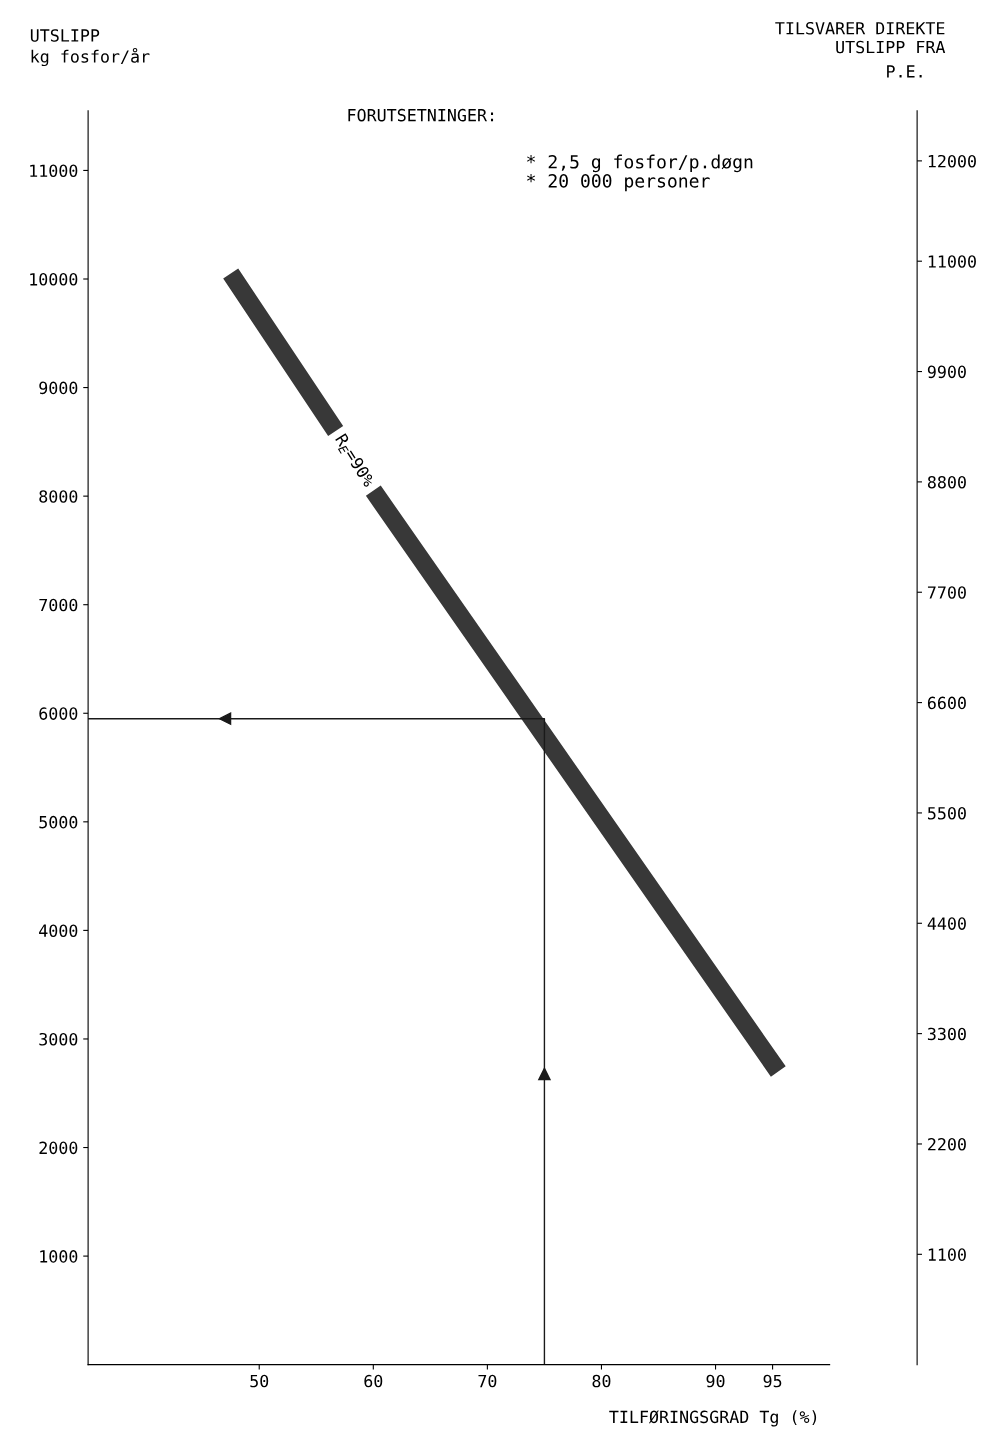 This screenshot has width=990, height=1438. Describe the element at coordinates (58, 1148) in the screenshot. I see `y-tick-label: 2000` at that location.